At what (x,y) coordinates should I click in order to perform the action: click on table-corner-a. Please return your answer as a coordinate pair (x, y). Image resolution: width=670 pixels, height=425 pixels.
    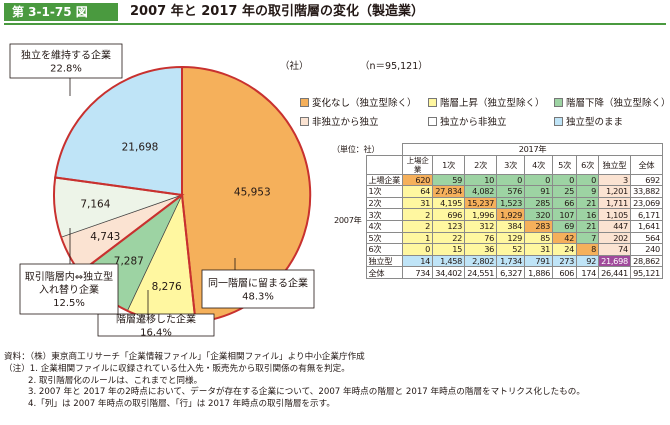
    Looking at the image, I should click on (348, 164).